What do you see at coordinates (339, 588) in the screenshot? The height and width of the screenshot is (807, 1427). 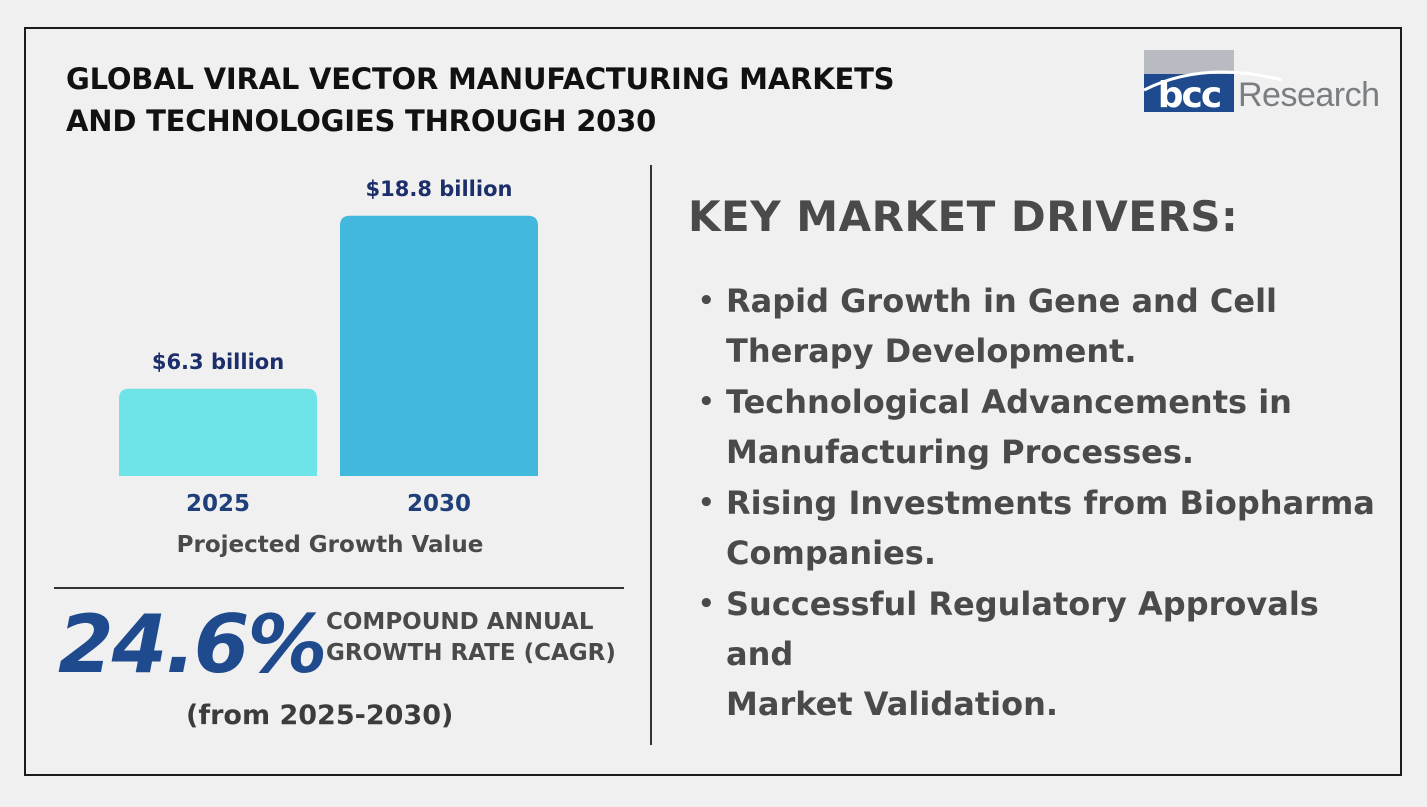 I see `horizontal-divider` at bounding box center [339, 588].